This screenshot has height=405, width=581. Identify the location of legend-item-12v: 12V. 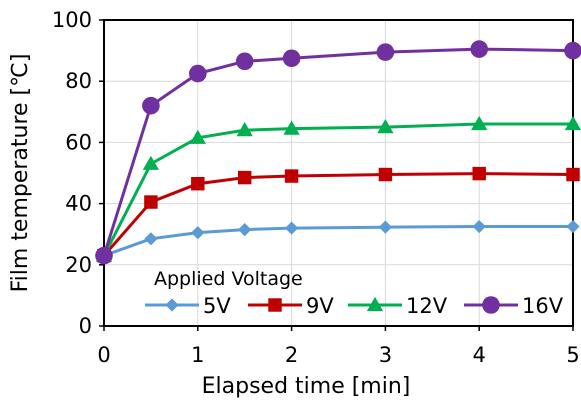
(398, 306).